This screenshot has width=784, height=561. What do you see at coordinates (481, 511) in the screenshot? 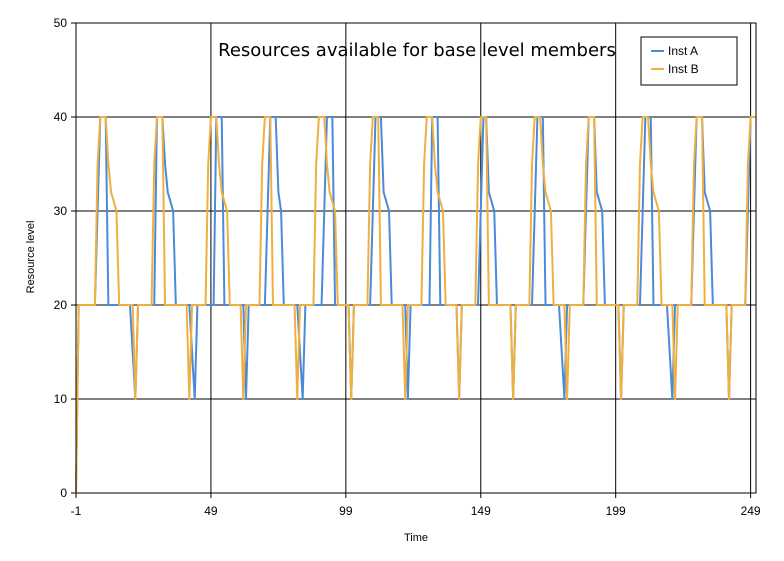
I see `x-tick-label: 149` at bounding box center [481, 511].